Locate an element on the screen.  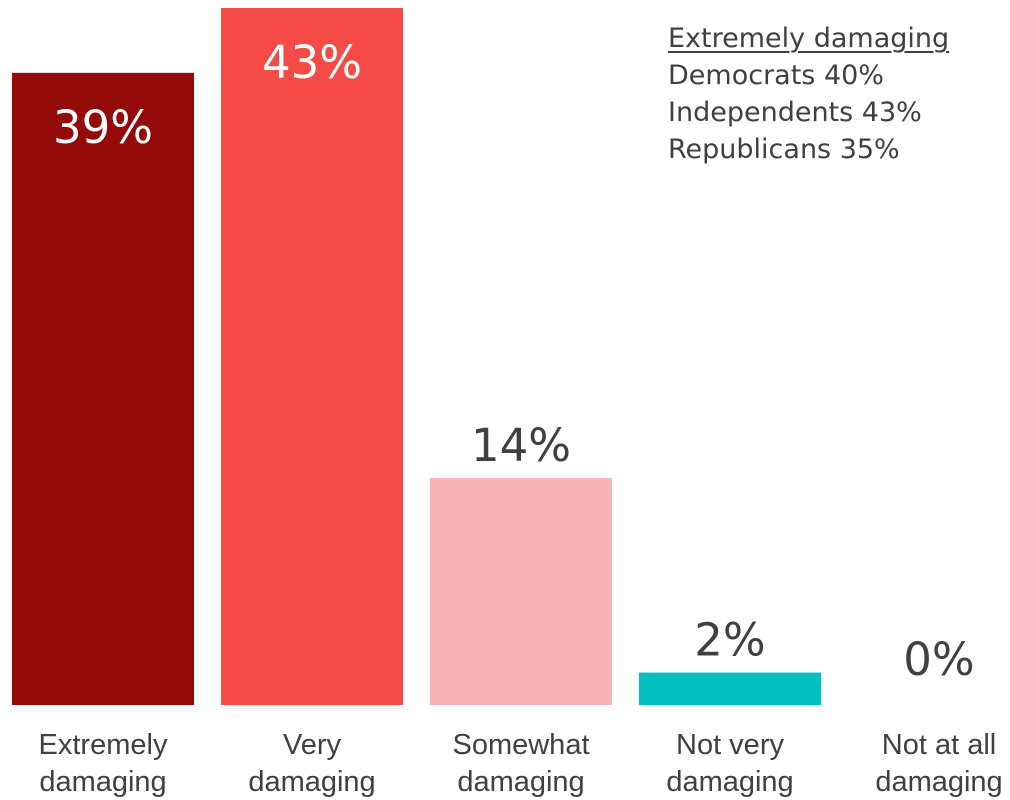
value-label-not-very-damaging: 2% is located at coordinates (729, 640).